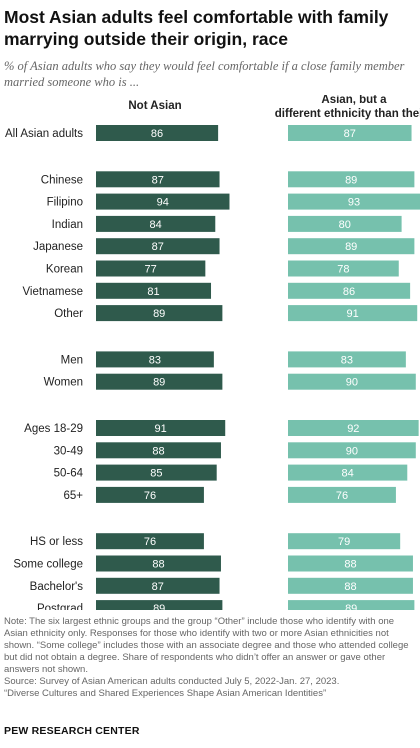  I want to click on category-label: Vietnamese, so click(52, 292).